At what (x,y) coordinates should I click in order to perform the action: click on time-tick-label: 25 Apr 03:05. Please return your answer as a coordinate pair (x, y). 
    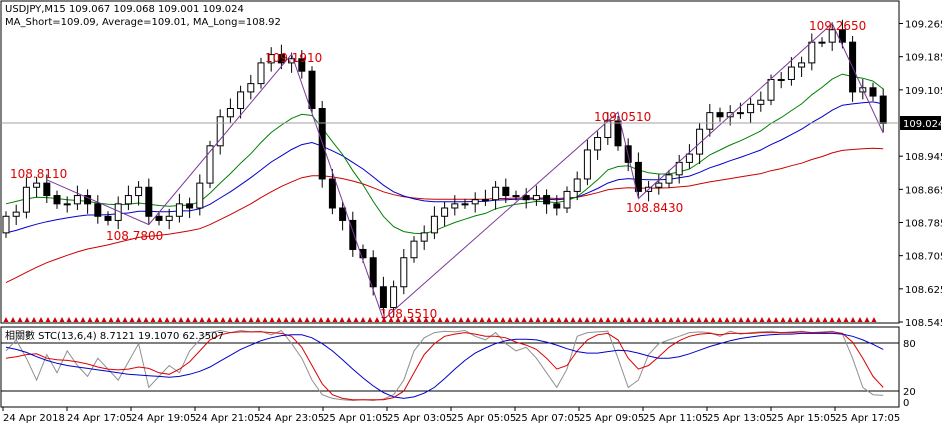
    Looking at the image, I should click on (419, 418).